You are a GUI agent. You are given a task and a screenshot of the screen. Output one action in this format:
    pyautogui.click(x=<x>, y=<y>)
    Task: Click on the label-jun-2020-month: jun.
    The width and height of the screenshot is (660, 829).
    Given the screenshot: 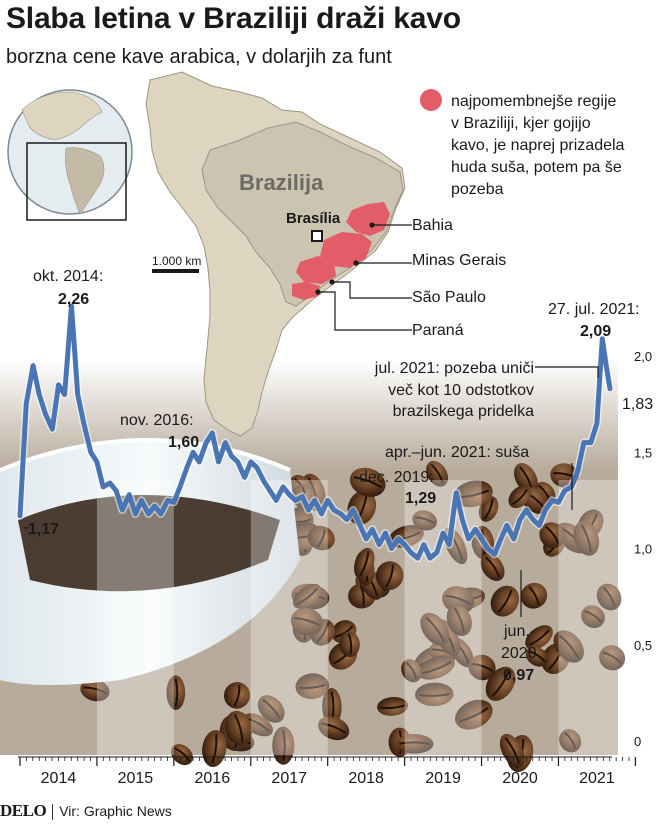 What is the action you would take?
    pyautogui.click(x=516, y=631)
    